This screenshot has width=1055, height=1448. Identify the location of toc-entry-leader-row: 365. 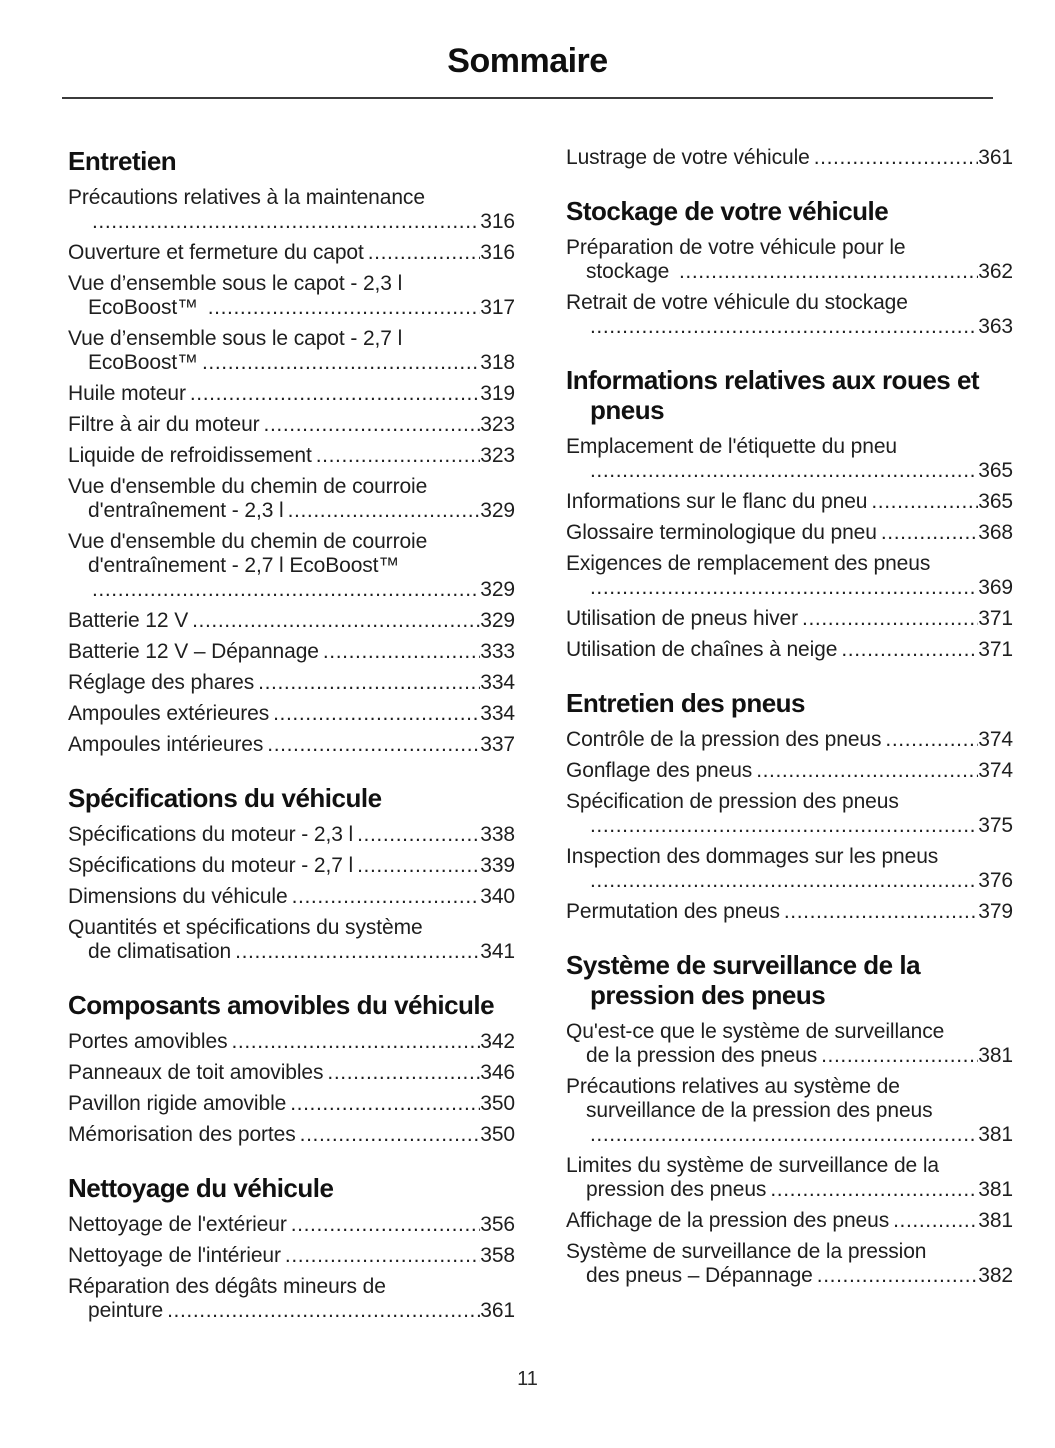
(789, 471).